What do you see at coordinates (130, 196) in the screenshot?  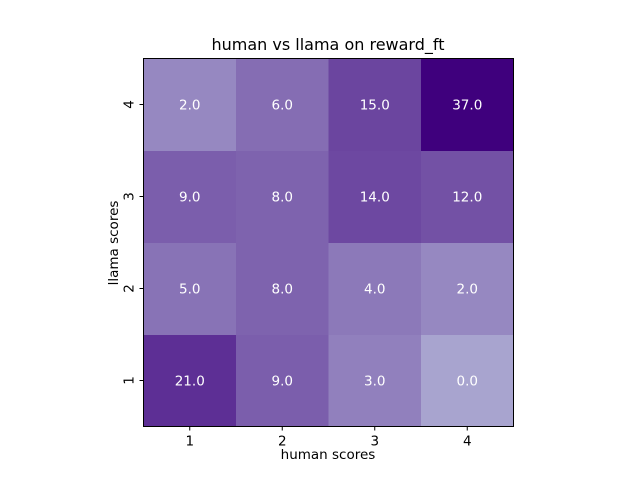 I see `y-tick-label: 3` at bounding box center [130, 196].